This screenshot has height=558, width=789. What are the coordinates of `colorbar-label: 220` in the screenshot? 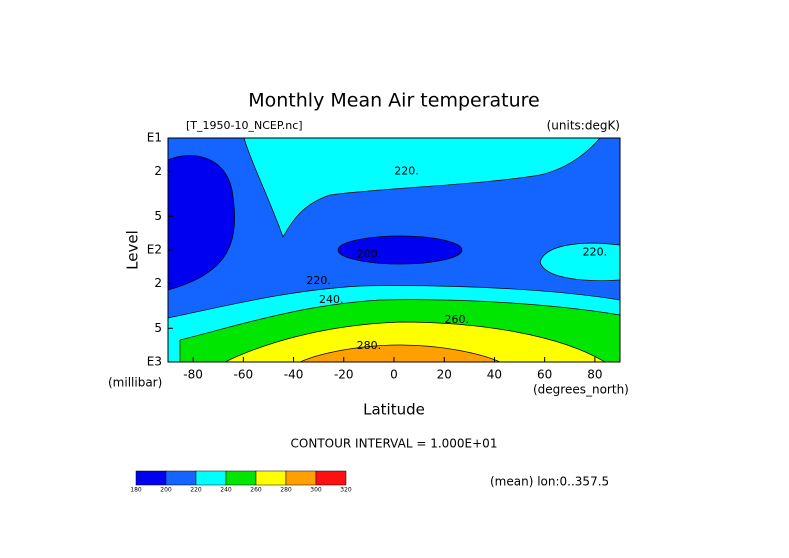 It's located at (196, 490).